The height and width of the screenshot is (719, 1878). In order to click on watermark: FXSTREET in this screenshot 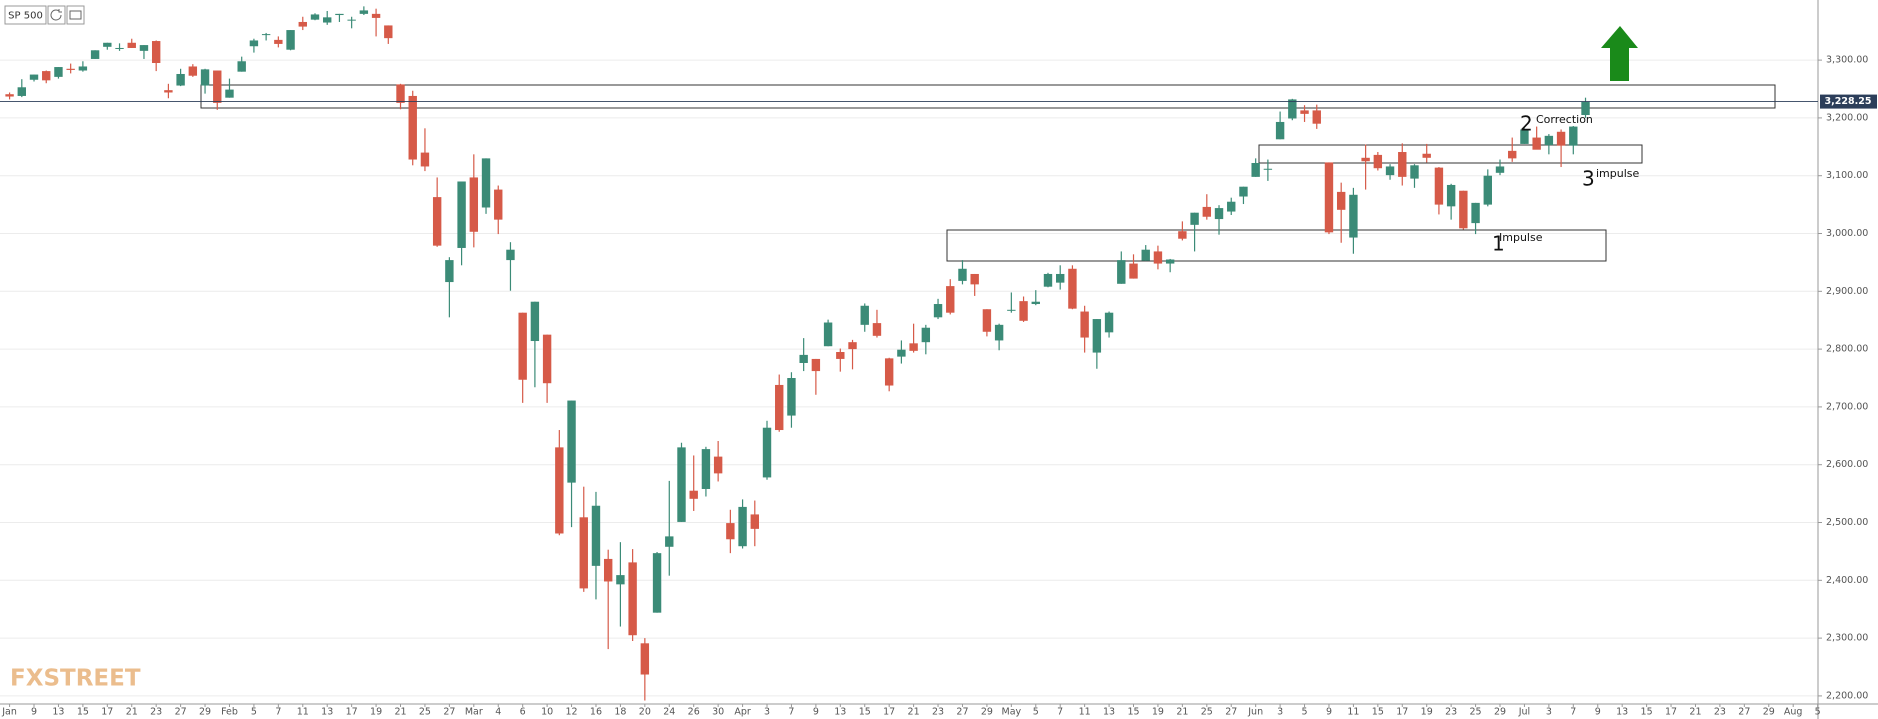, I will do `click(75, 679)`.